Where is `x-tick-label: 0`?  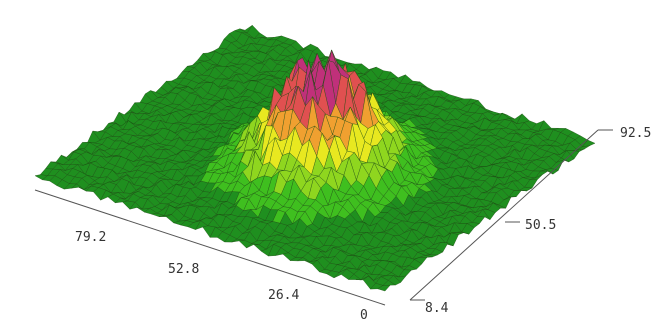 x-tick-label: 0 is located at coordinates (364, 314).